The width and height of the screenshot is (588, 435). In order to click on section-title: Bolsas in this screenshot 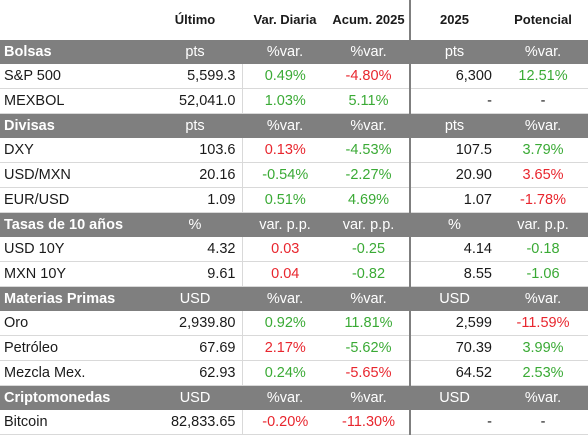, I will do `click(74, 52)`.